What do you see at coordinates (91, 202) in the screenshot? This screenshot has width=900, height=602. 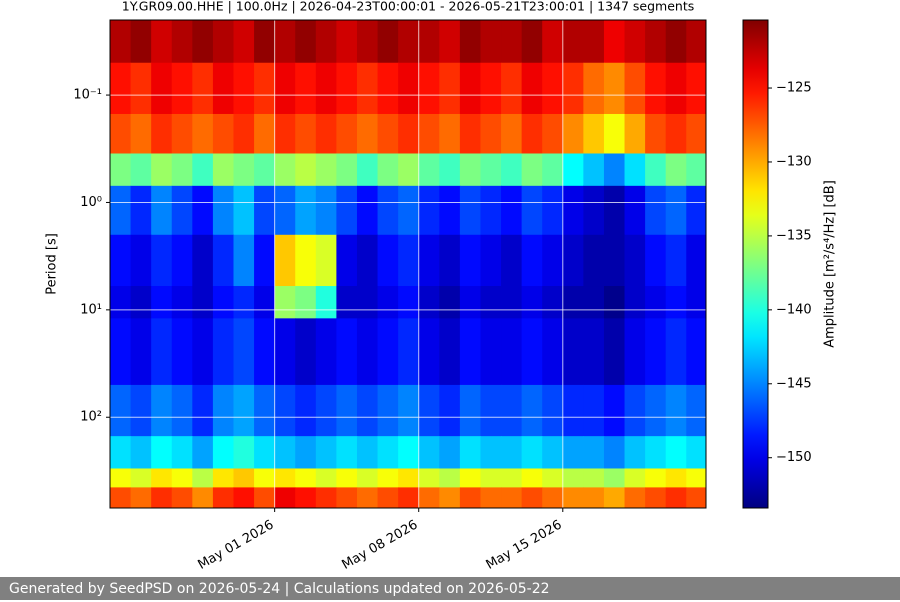 I see `y-tick-label: 10⁰` at bounding box center [91, 202].